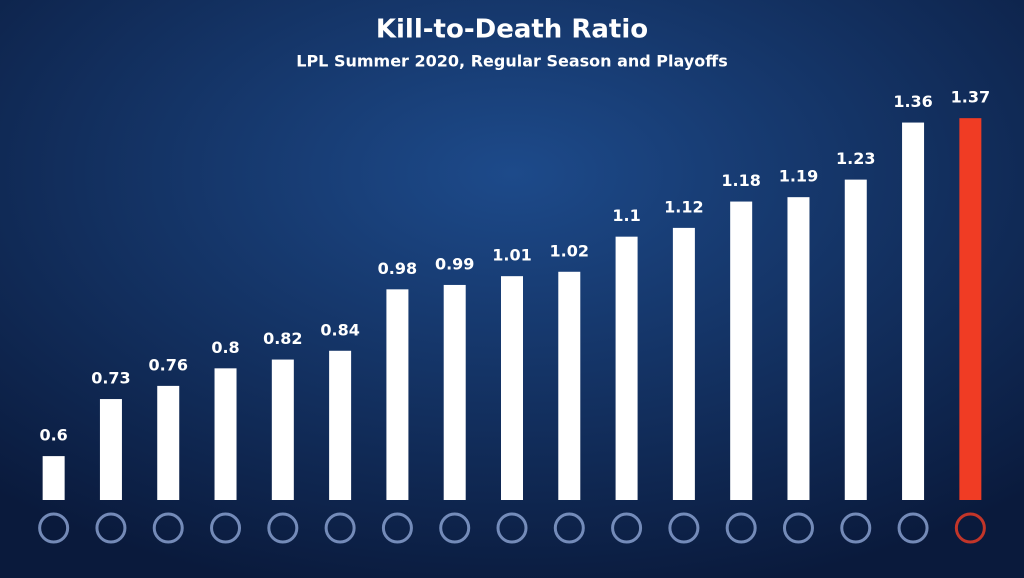  I want to click on value-label: 1.23, so click(855, 158).